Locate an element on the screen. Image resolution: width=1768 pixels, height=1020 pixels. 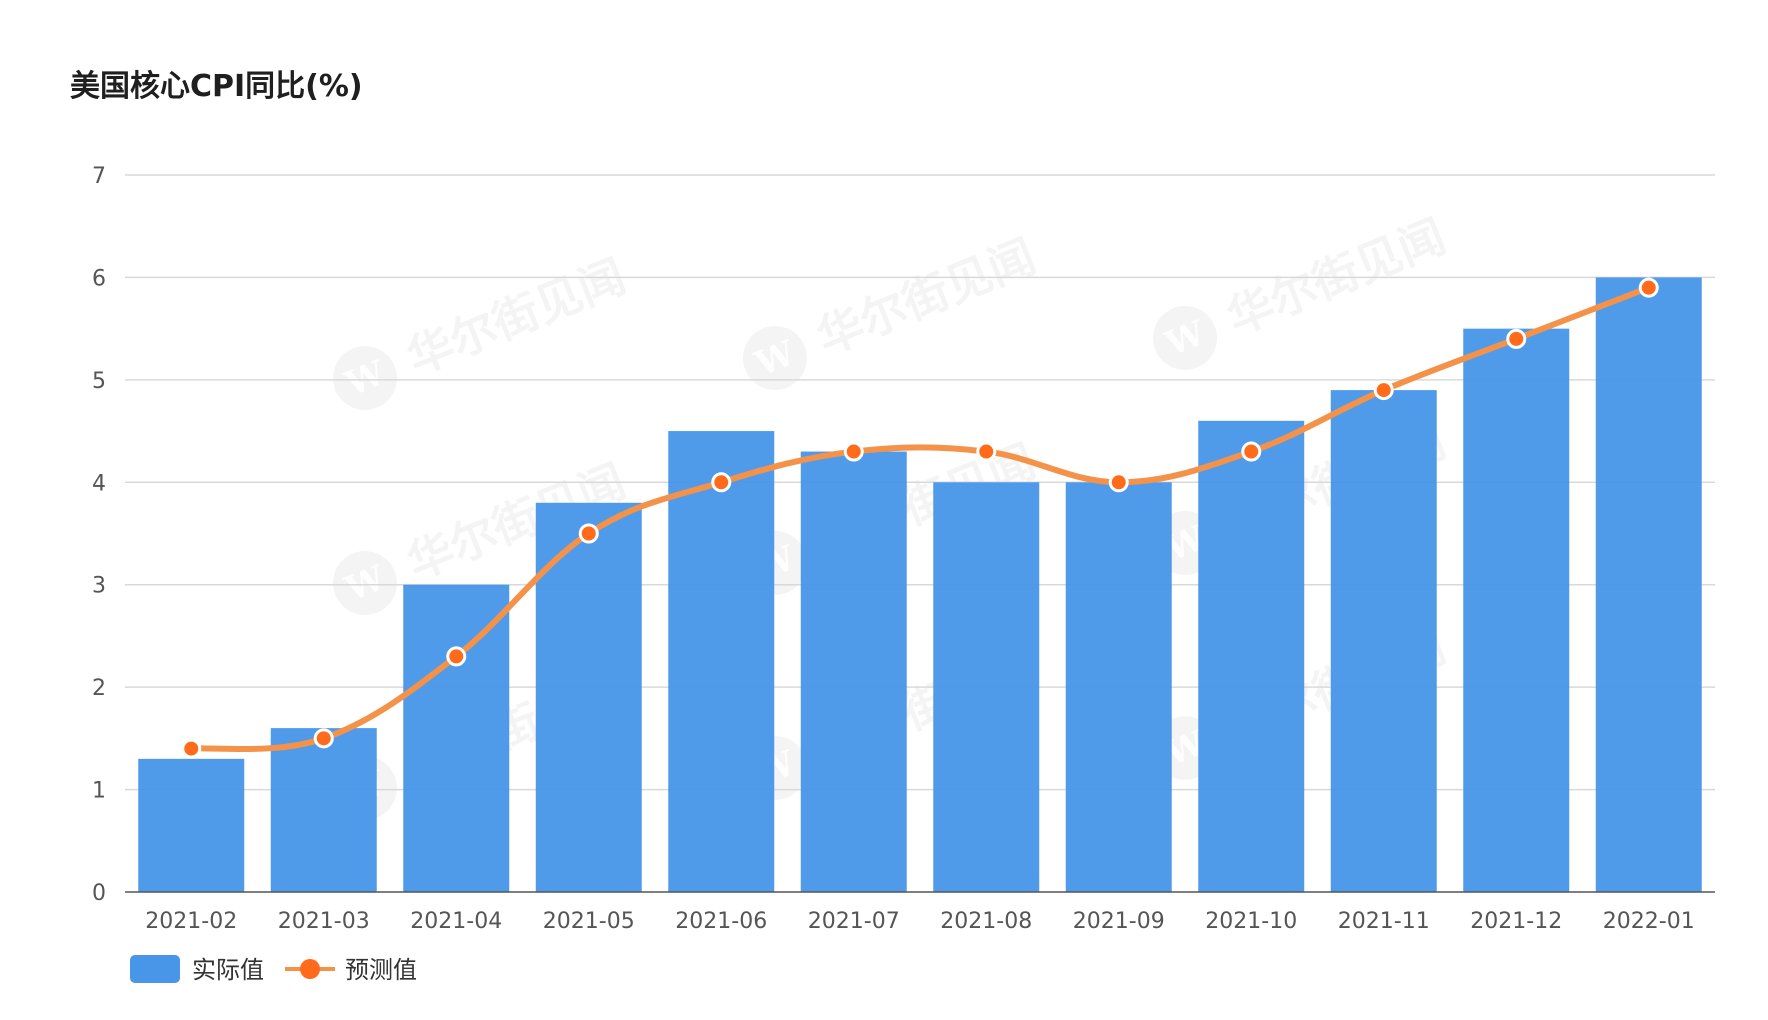
y-tick-label: 2 is located at coordinates (99, 688).